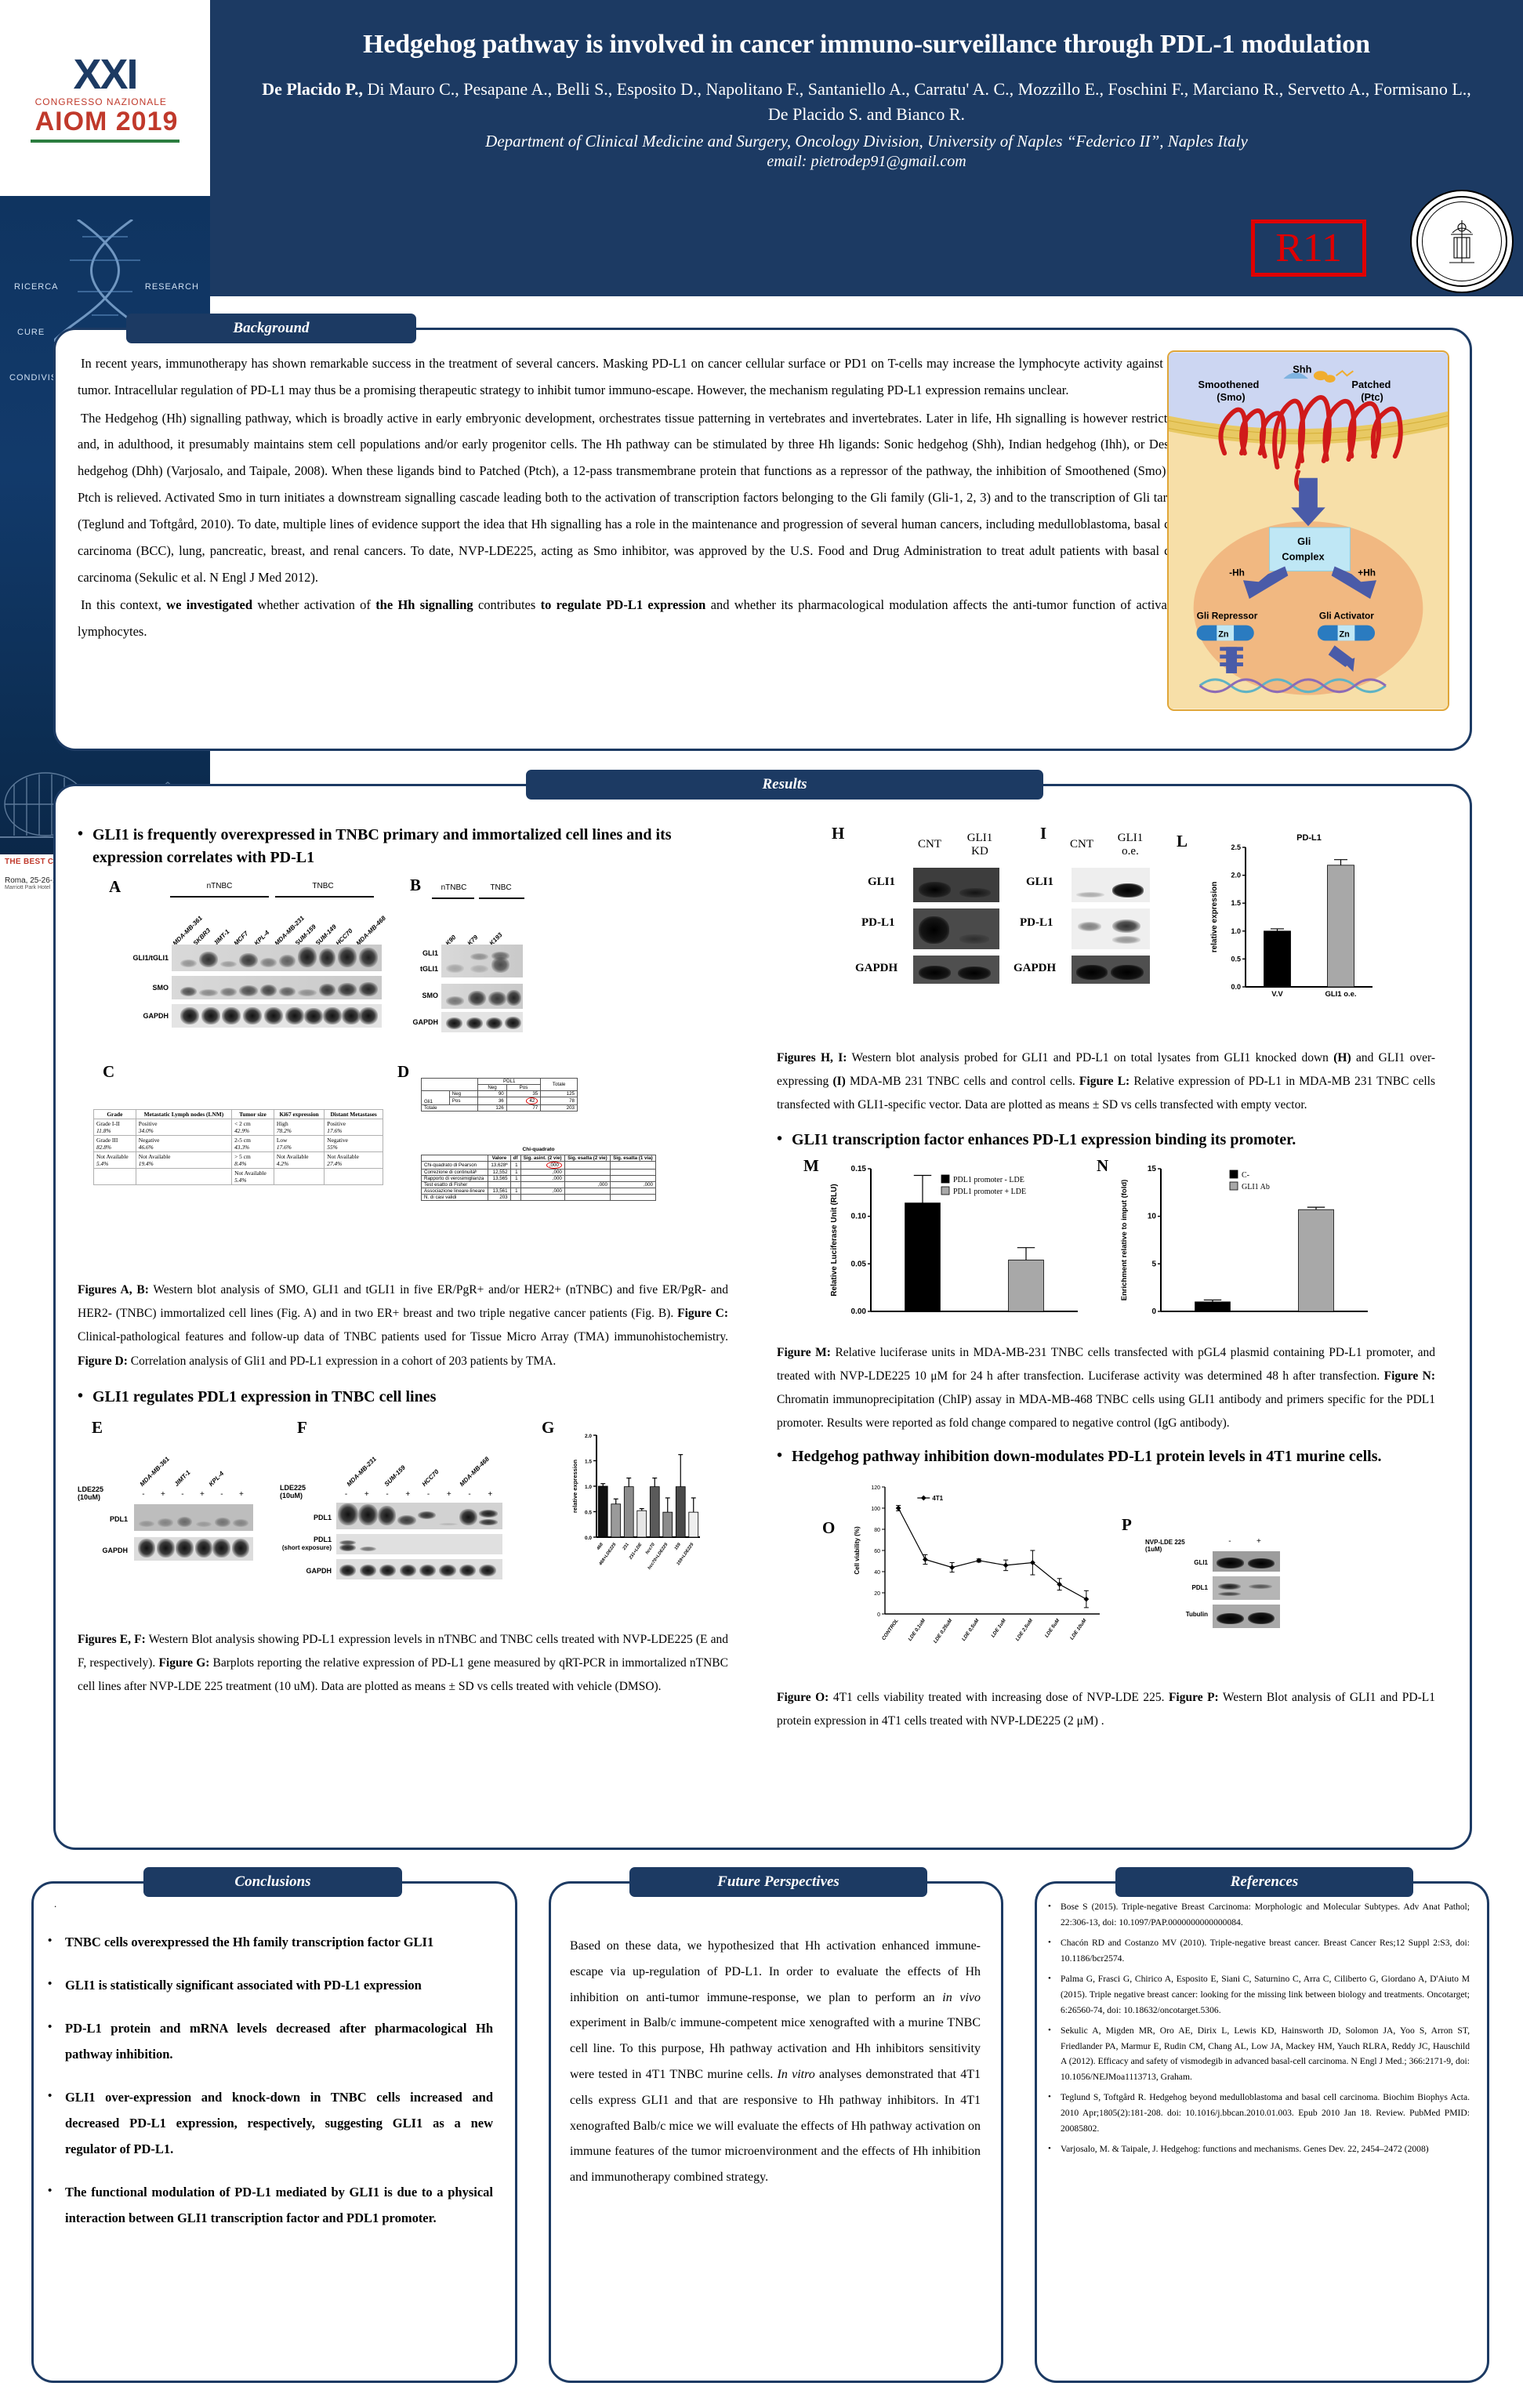 The width and height of the screenshot is (1523, 2408). What do you see at coordinates (430, 995) in the screenshot?
I see `panelB-row-3: SMO` at bounding box center [430, 995].